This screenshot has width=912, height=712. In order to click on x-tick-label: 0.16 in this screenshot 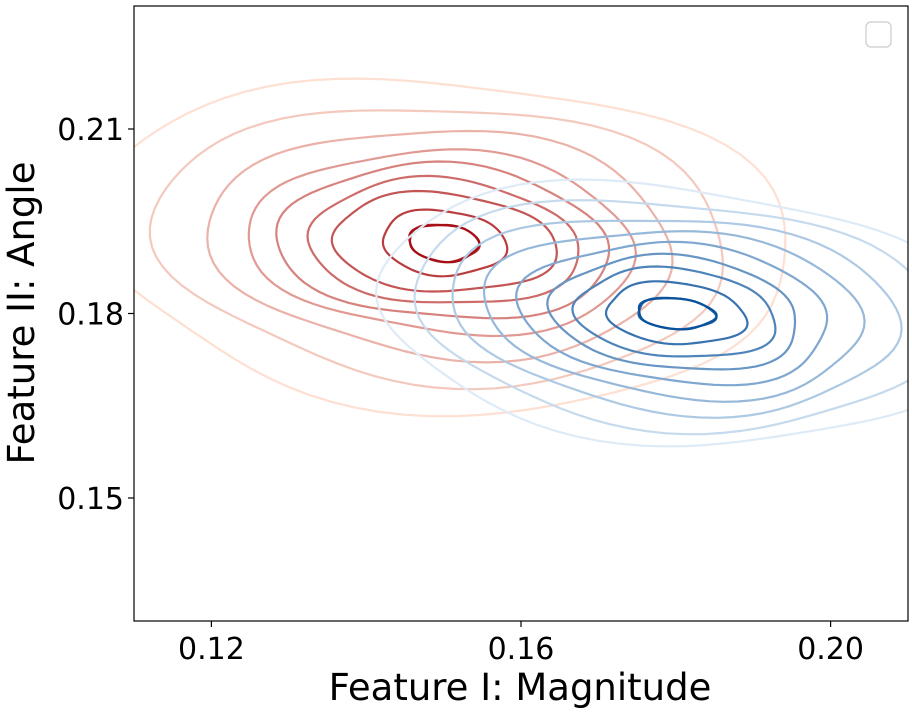, I will do `click(521, 649)`.